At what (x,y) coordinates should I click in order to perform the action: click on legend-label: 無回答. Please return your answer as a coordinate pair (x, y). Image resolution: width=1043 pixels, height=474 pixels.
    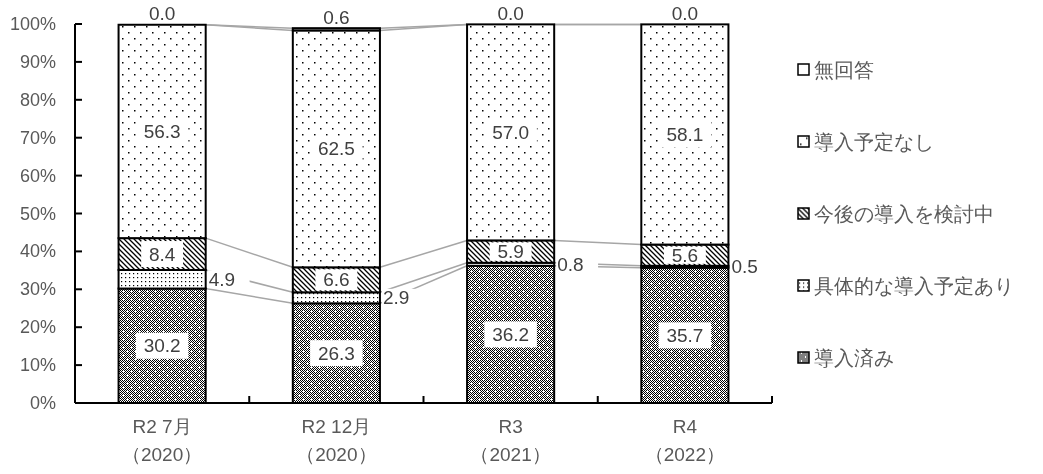
    Looking at the image, I should click on (844, 69).